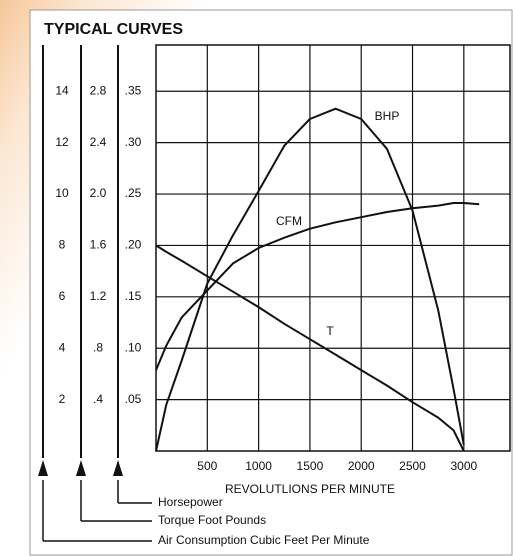  Describe the element at coordinates (62, 193) in the screenshot. I see `y3-tick-label: 10` at that location.